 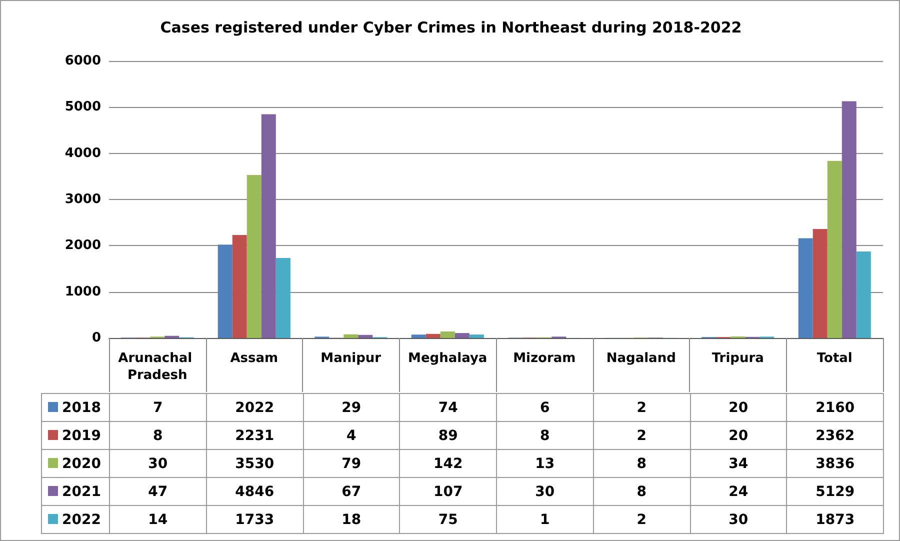 I want to click on data-label: 1, so click(x=545, y=520).